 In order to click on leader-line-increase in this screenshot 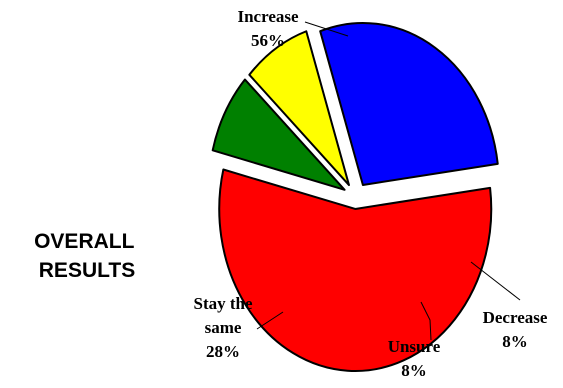, I will do `click(326, 29)`.